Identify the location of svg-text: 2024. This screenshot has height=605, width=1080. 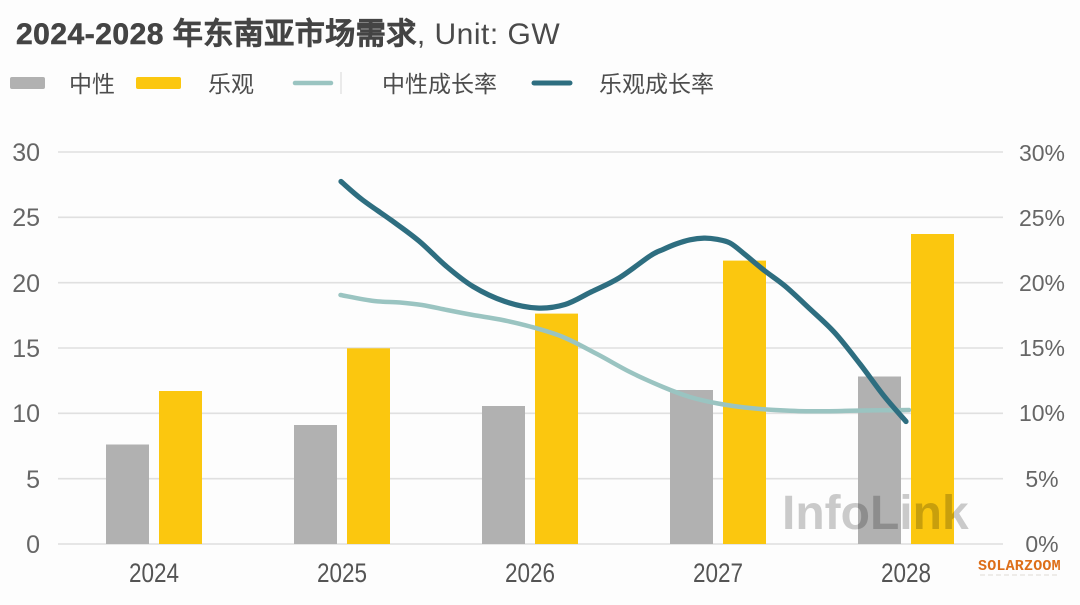
(154, 573).